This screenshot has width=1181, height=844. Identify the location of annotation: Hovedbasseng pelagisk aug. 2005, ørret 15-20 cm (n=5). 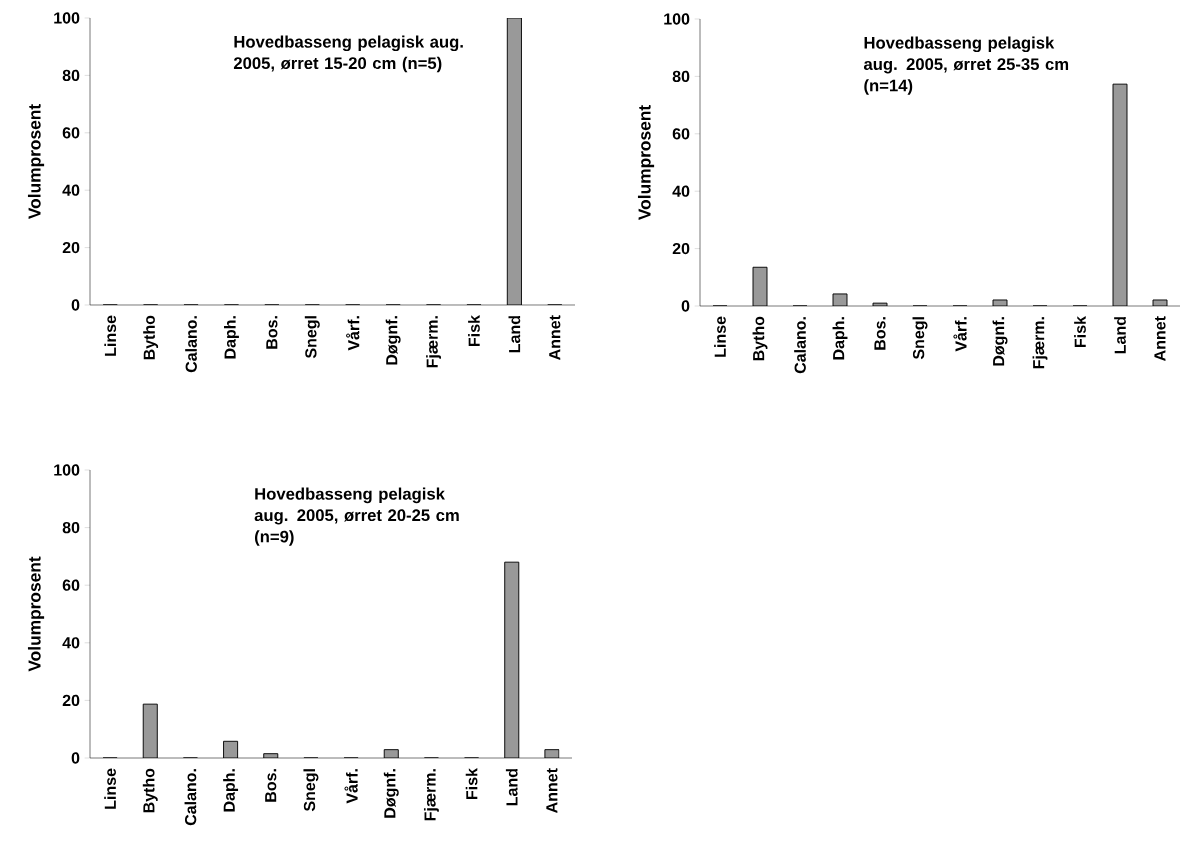
(348, 54).